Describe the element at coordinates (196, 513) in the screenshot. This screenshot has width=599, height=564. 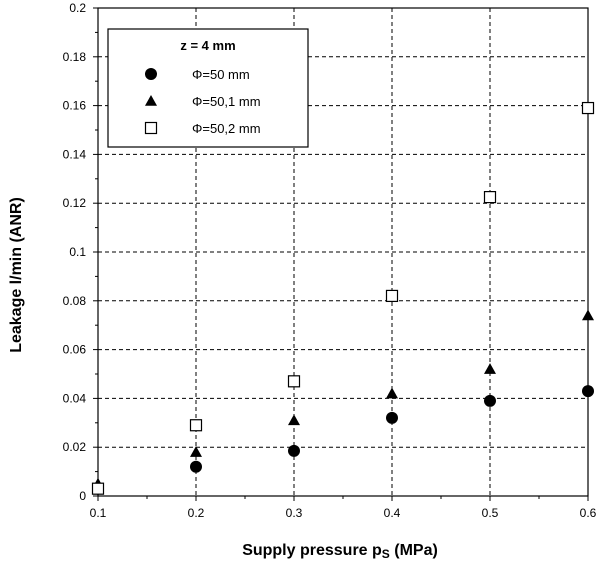
I see `x-tick-label: 0.2` at that location.